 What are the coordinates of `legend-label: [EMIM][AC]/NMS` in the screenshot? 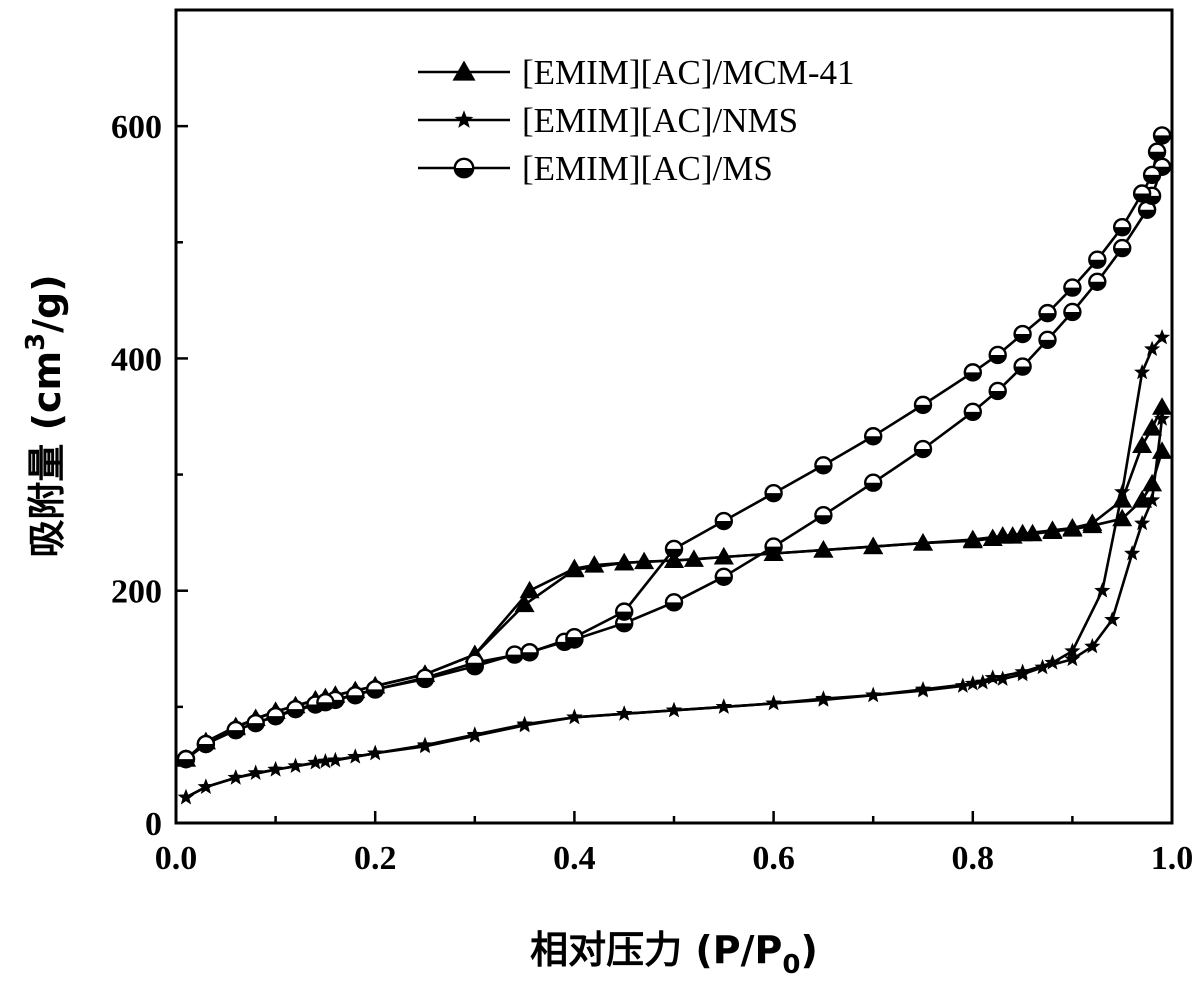 It's located at (660, 120).